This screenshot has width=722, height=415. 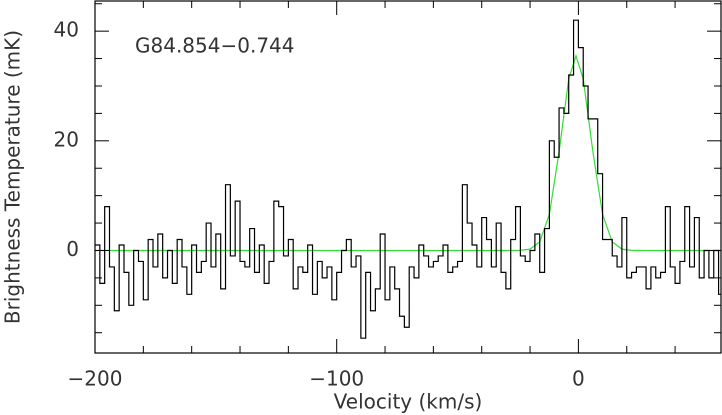 I want to click on y-tick-label: 20, so click(x=66, y=139).